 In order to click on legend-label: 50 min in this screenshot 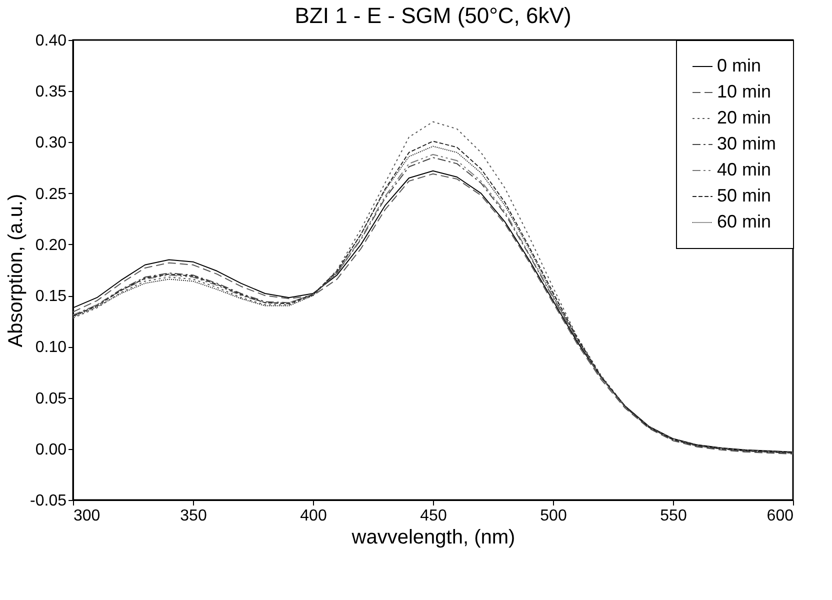, I will do `click(744, 196)`.